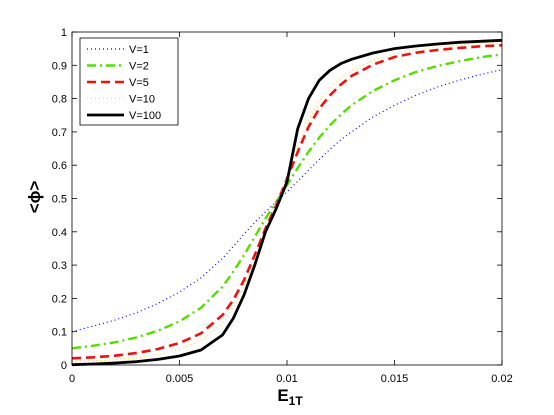 The width and height of the screenshot is (554, 415). I want to click on x-axis-title: E1T, so click(290, 397).